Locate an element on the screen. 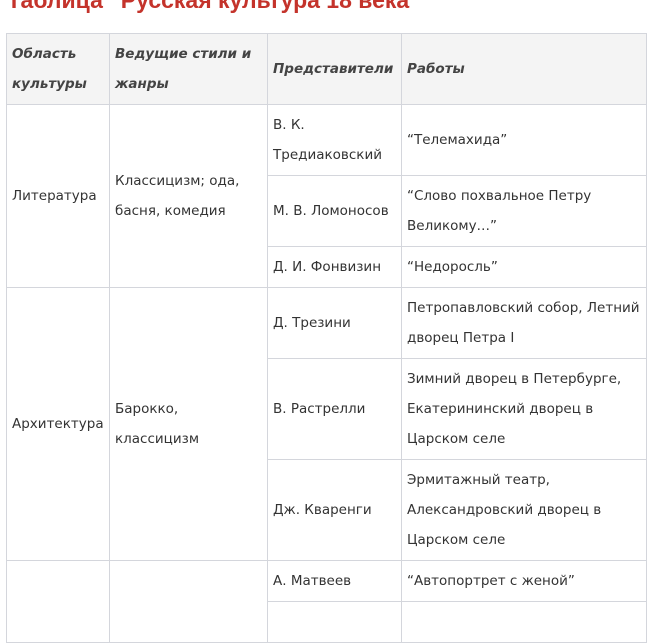 The height and width of the screenshot is (643, 648). area-cell: Литература is located at coordinates (58, 196).